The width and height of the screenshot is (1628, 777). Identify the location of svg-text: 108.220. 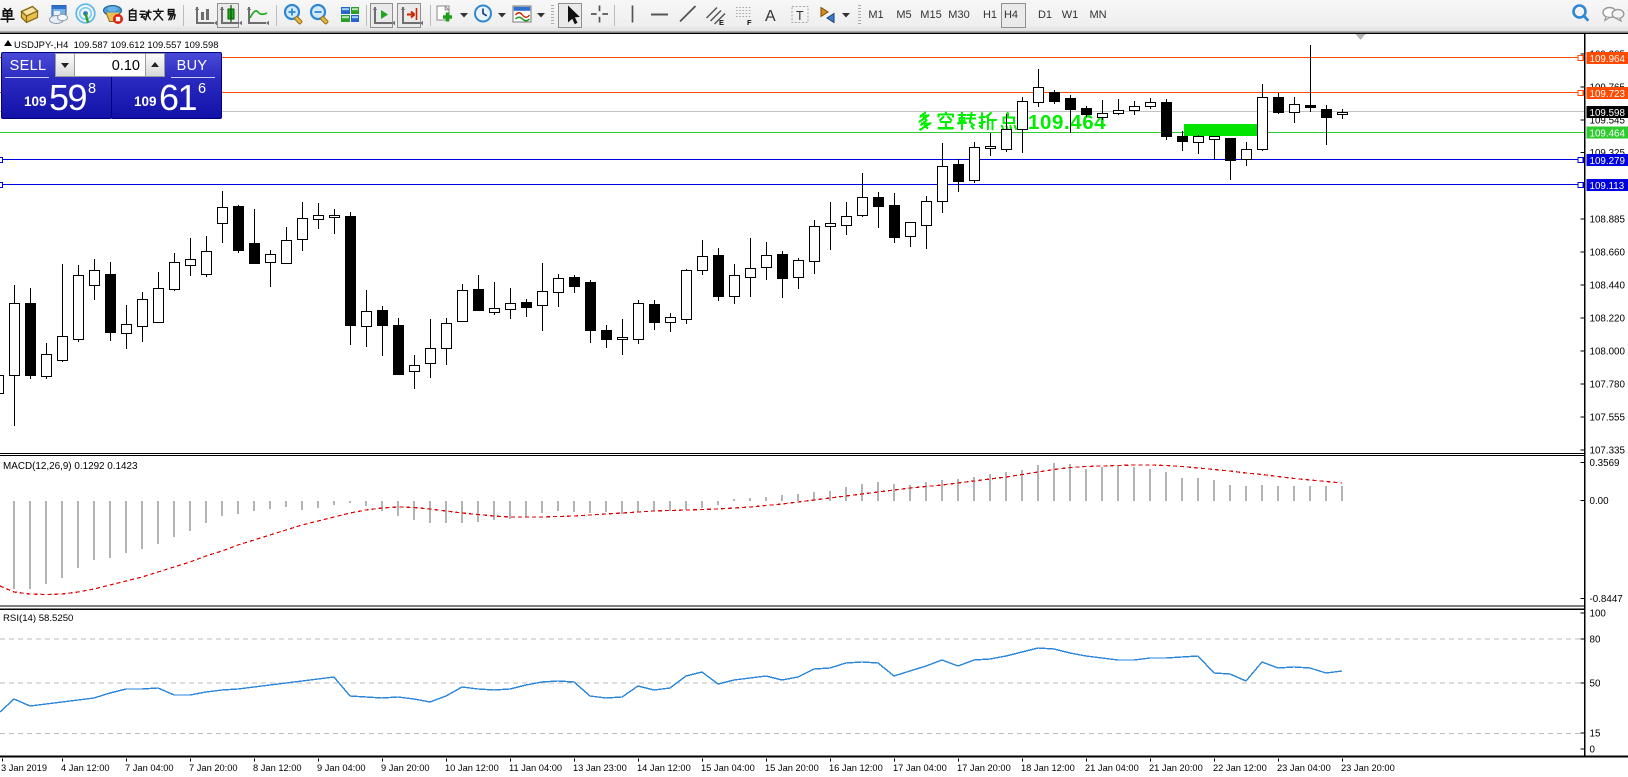
(1608, 319).